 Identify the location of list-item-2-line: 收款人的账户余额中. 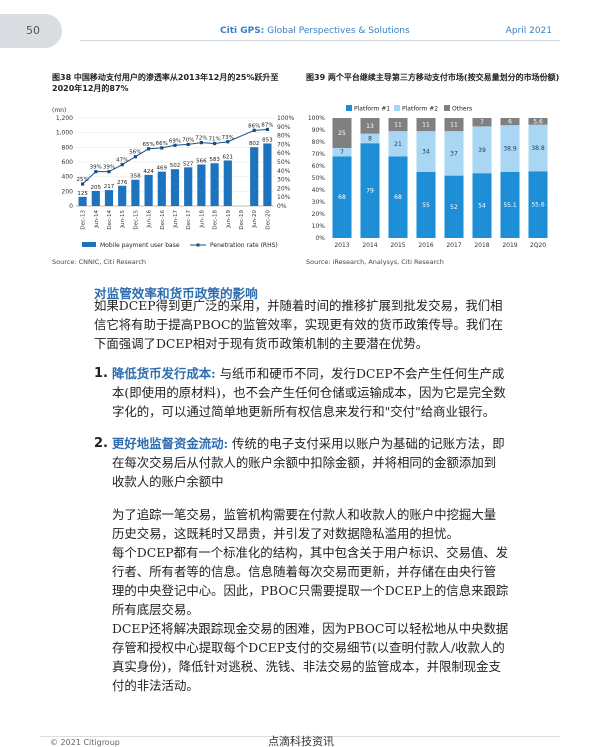
(168, 481).